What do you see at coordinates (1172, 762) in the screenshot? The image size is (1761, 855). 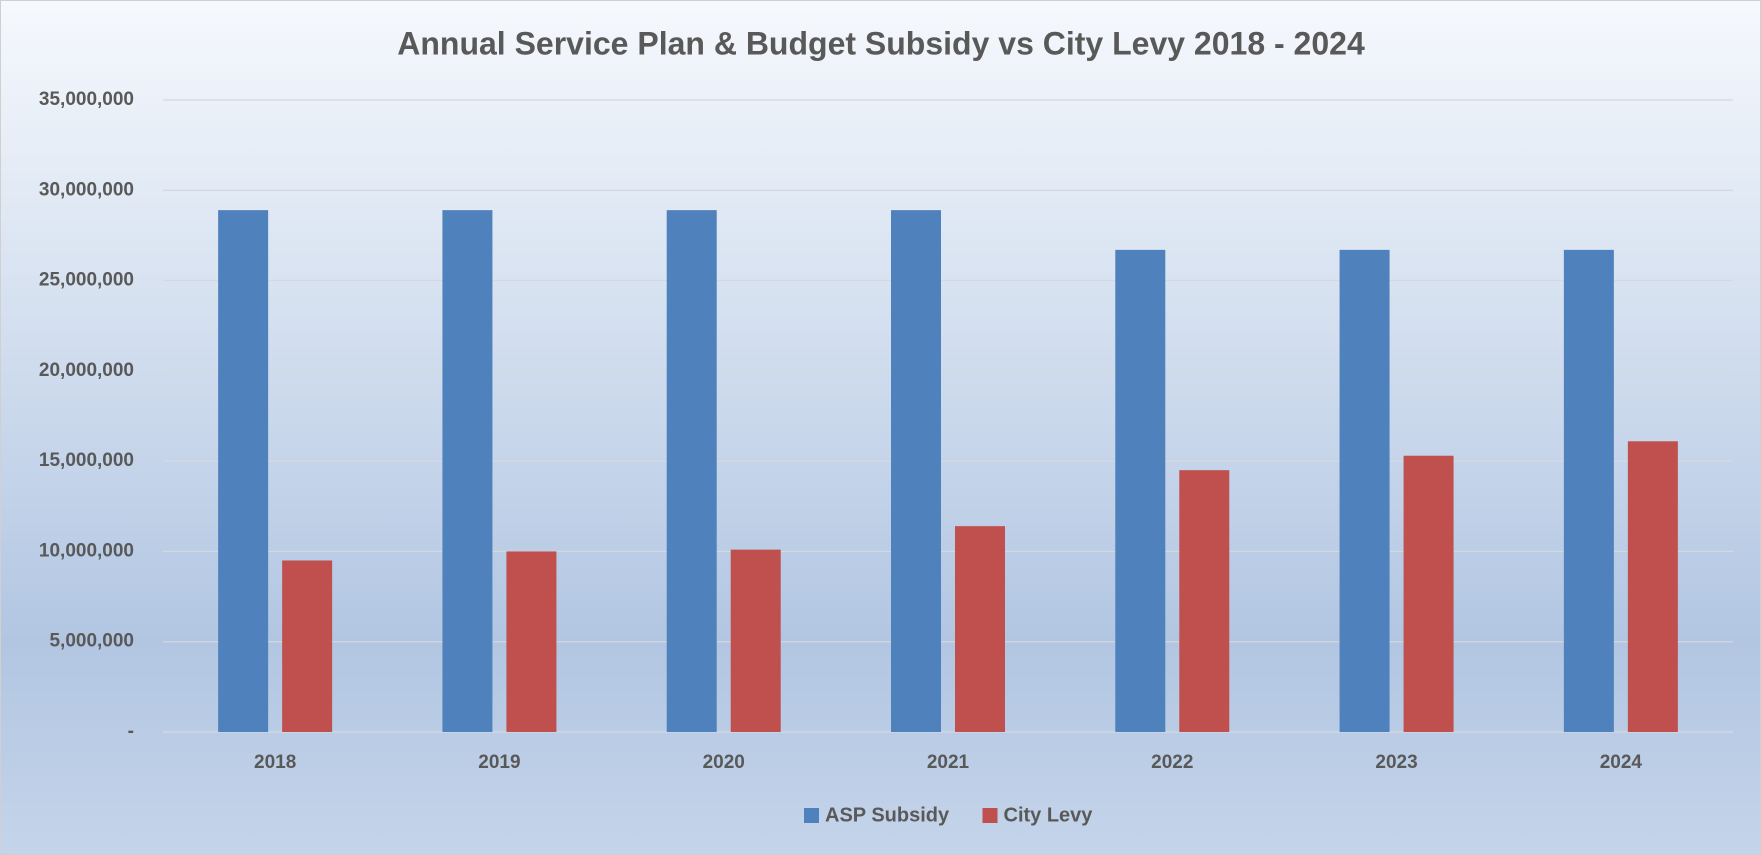 I see `x-tick-label: 2022` at bounding box center [1172, 762].